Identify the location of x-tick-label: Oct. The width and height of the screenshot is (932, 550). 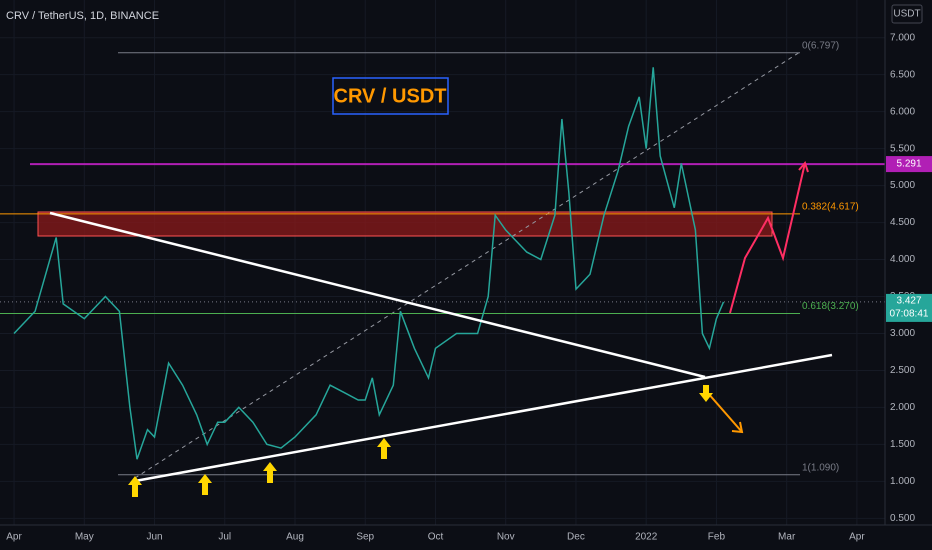
(436, 537).